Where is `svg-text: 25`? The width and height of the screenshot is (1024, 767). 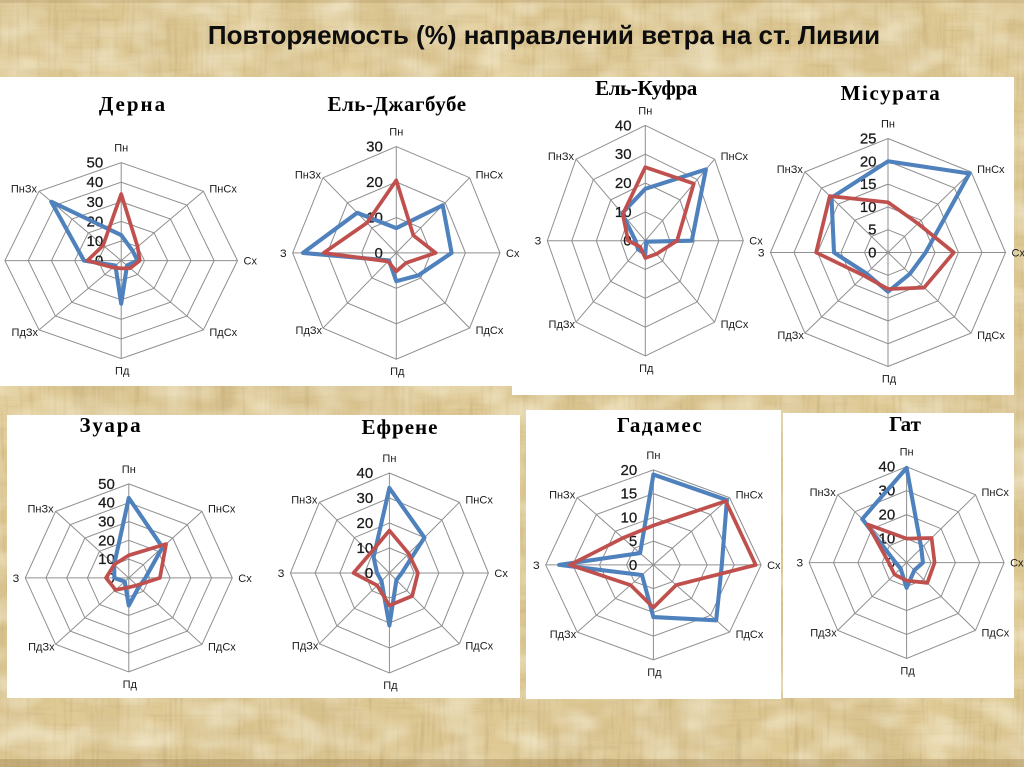 svg-text: 25 is located at coordinates (868, 139).